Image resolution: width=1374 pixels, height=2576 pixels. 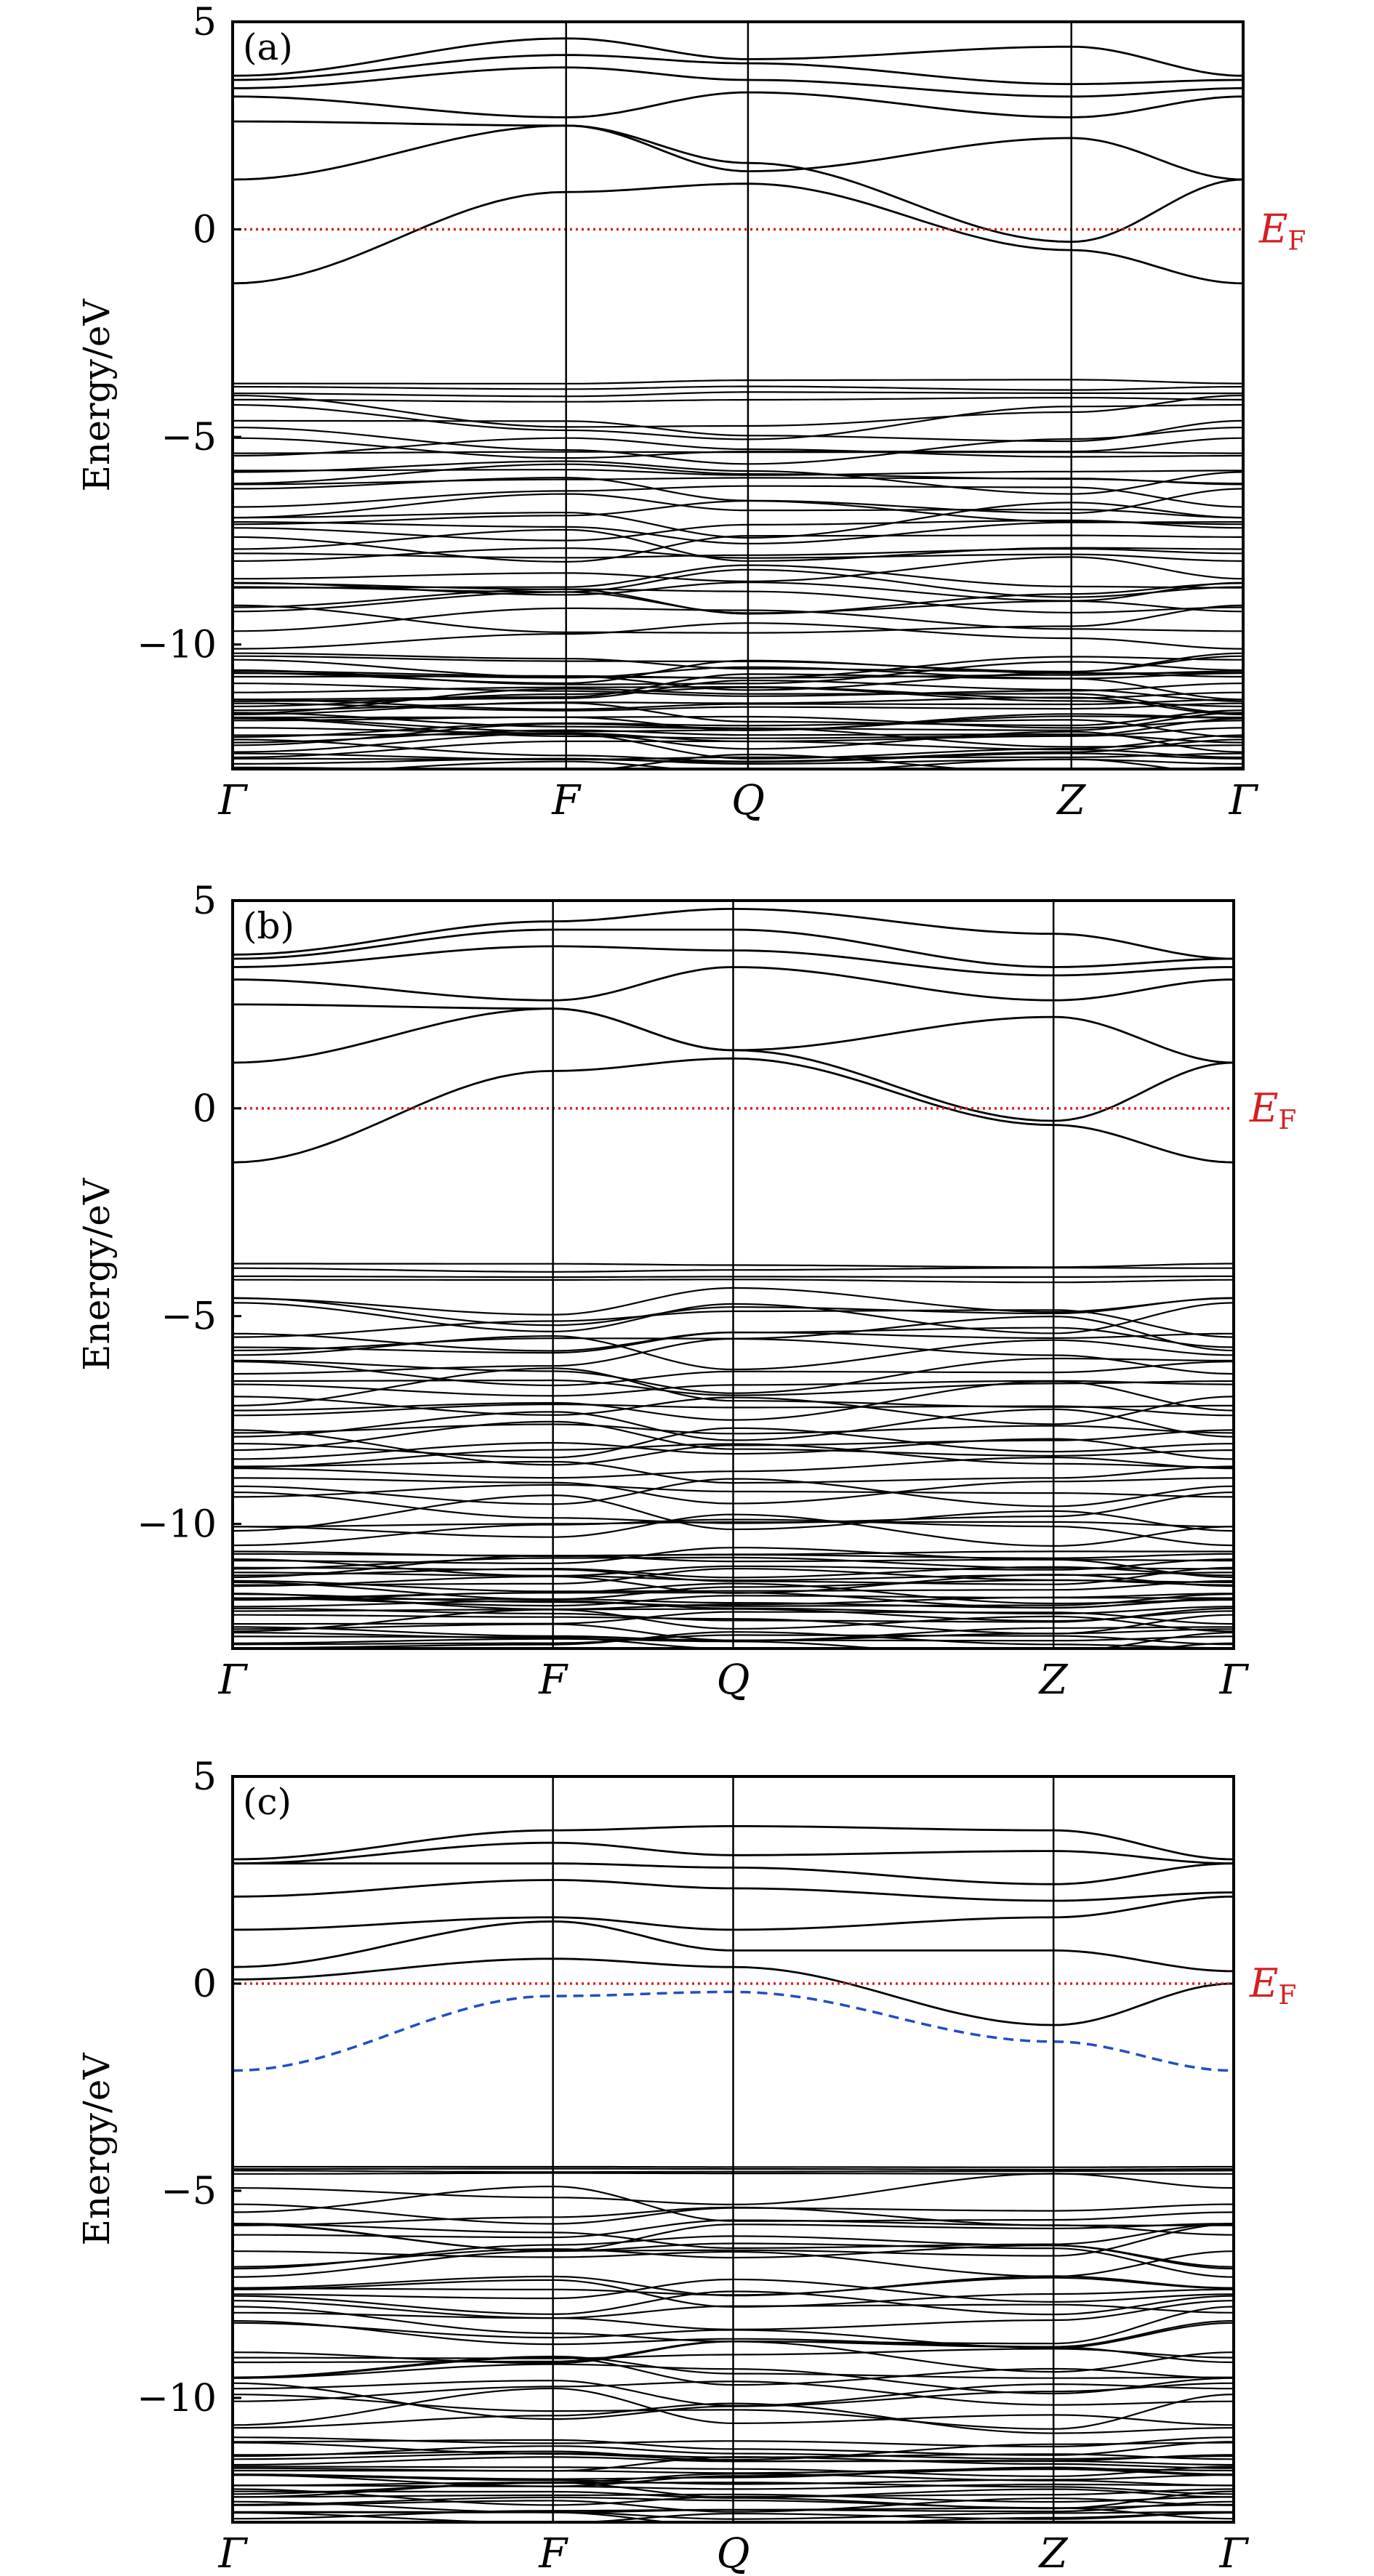 I want to click on panel-tag: (c), so click(x=267, y=1802).